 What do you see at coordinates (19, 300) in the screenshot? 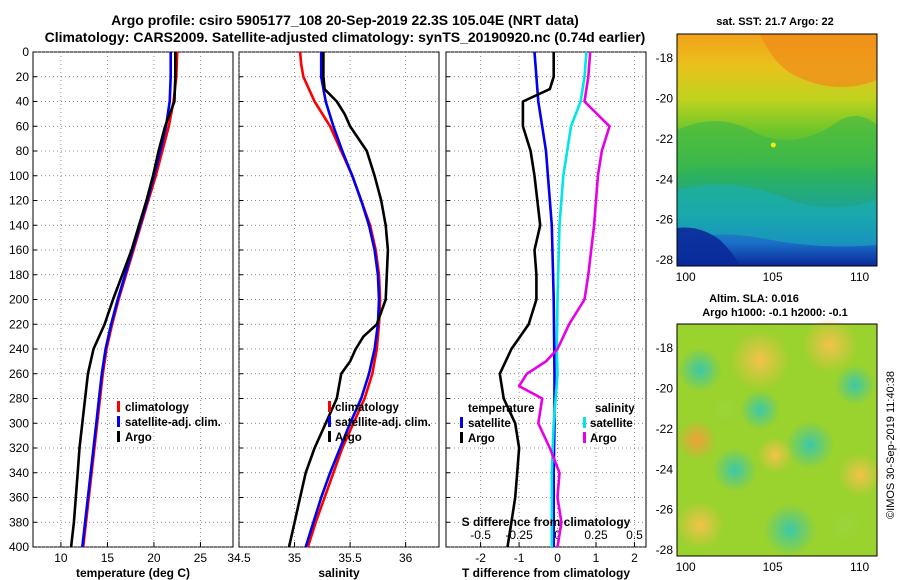
I see `depth-tick-label: 200` at bounding box center [19, 300].